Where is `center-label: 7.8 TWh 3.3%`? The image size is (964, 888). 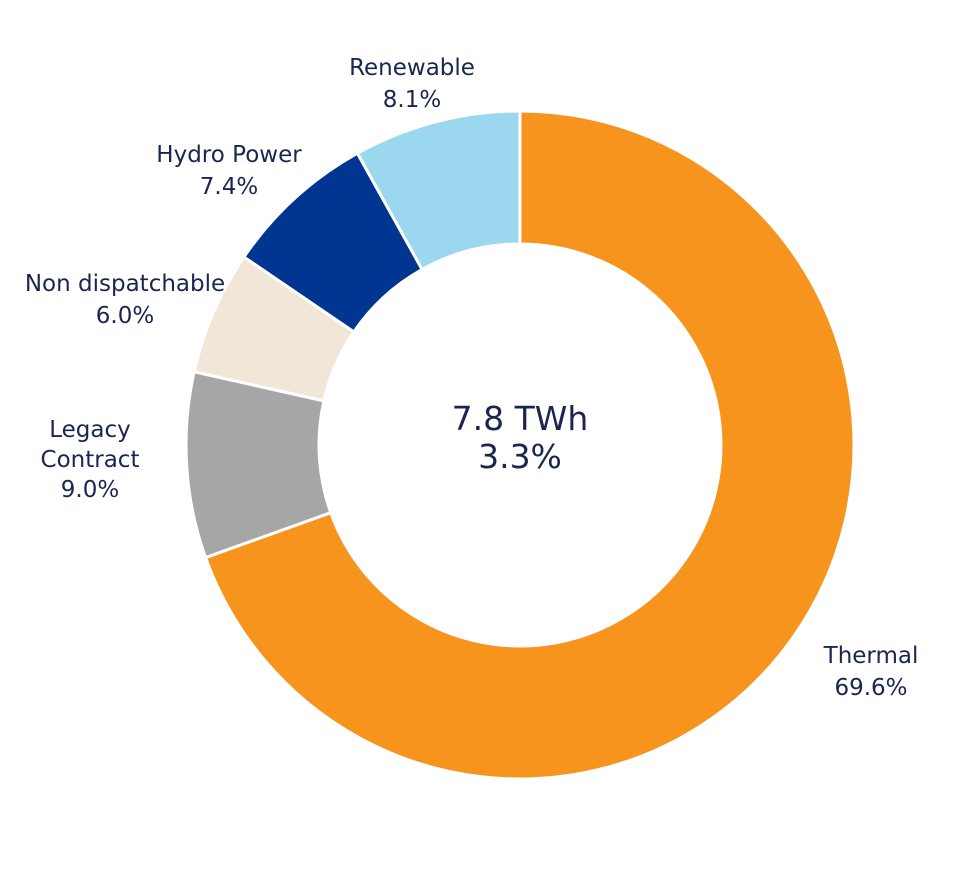
center-label: 7.8 TWh 3.3% is located at coordinates (520, 438).